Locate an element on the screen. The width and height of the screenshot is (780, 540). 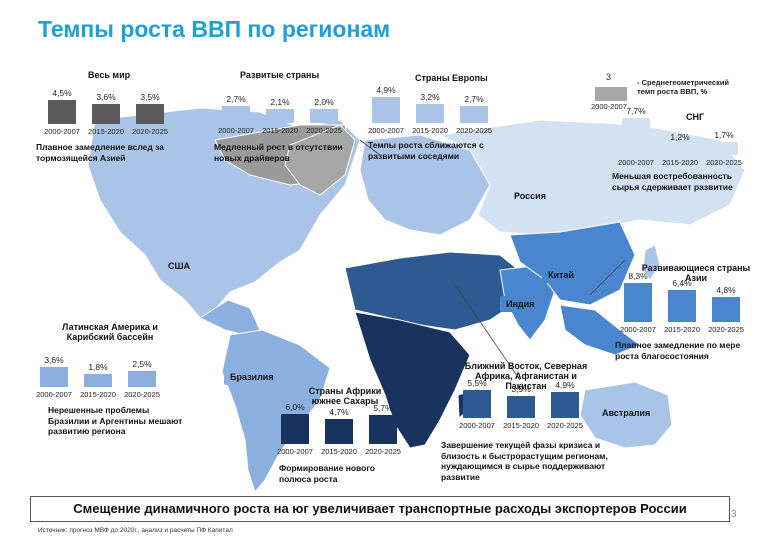
bar-value-label: 6,4% is located at coordinates (682, 283).